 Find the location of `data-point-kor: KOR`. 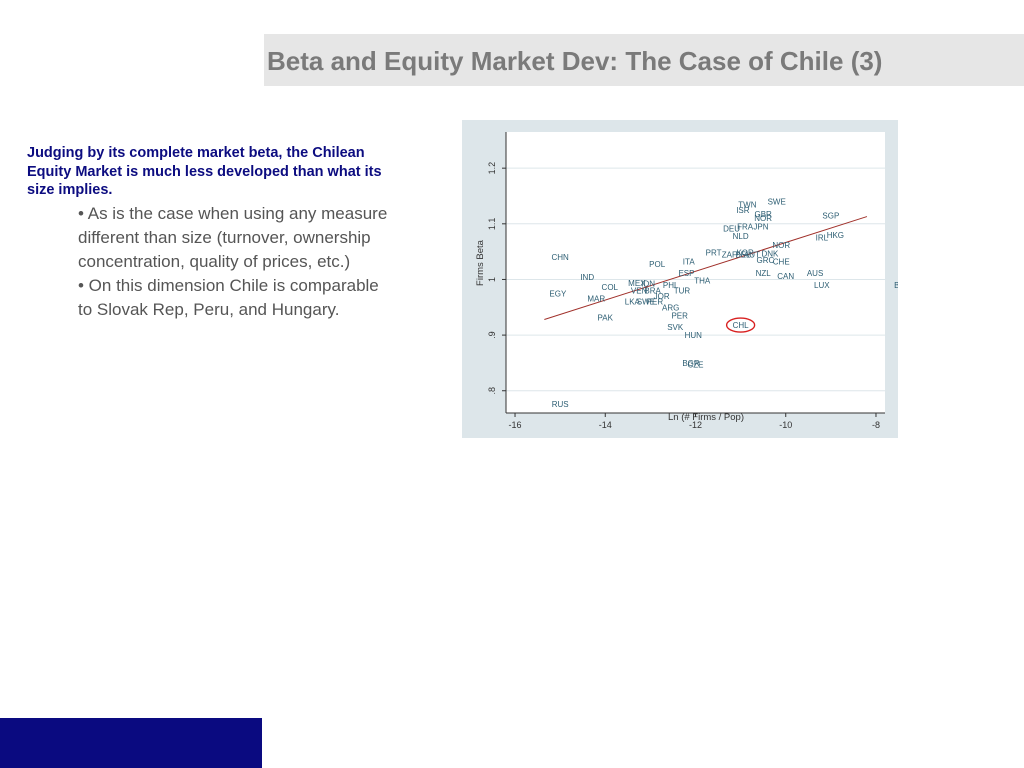

data-point-kor: KOR is located at coordinates (745, 253).